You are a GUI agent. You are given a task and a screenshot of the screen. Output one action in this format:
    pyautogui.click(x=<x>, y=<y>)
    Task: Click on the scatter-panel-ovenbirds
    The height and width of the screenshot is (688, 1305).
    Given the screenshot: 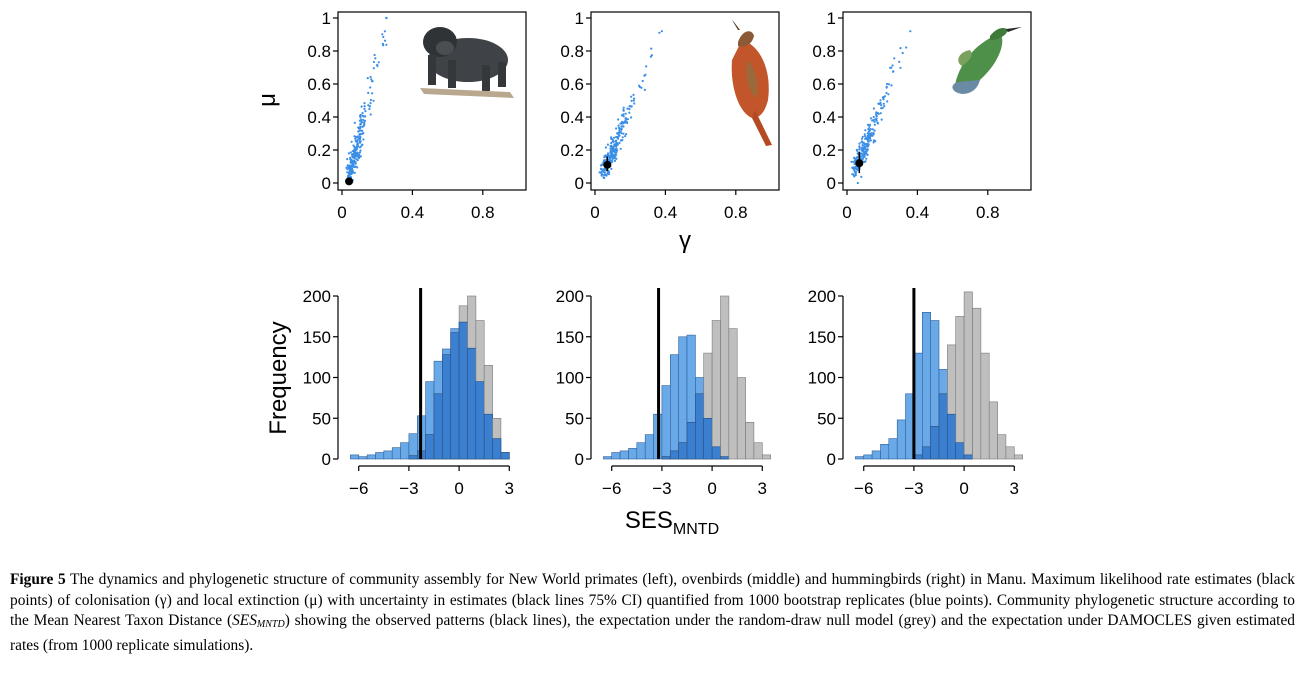 What is the action you would take?
    pyautogui.click(x=685, y=101)
    